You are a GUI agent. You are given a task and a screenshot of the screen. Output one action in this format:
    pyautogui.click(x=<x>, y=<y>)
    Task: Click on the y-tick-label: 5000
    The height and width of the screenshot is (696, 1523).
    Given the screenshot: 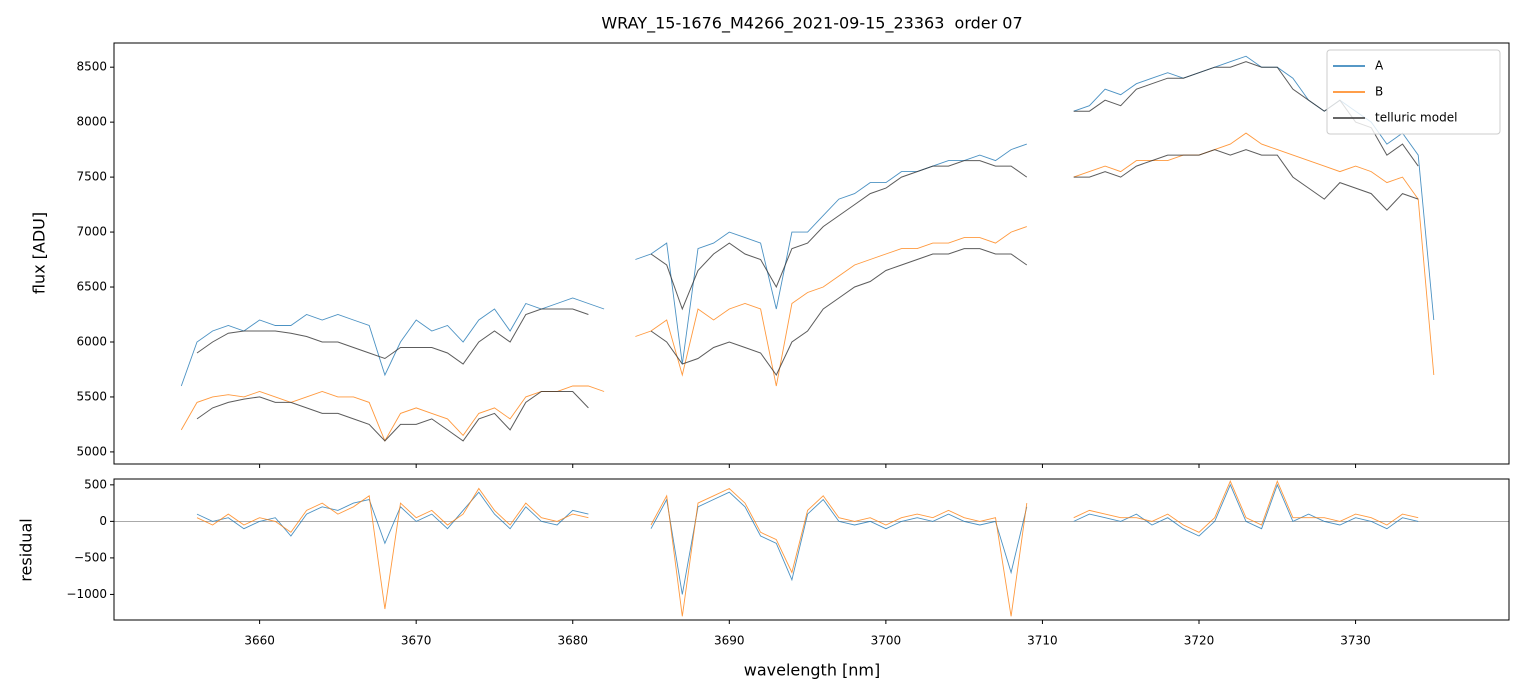 What is the action you would take?
    pyautogui.click(x=91, y=451)
    